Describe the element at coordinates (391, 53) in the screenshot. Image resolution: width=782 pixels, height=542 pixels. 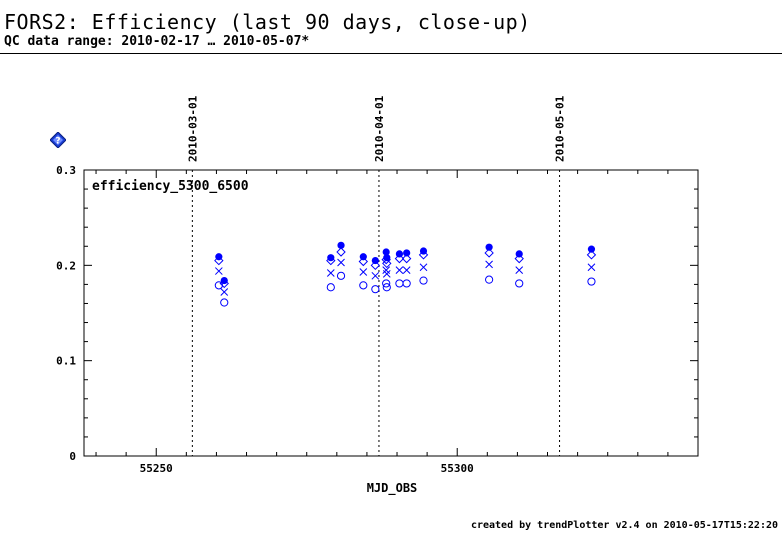
I see `title-divider` at that location.